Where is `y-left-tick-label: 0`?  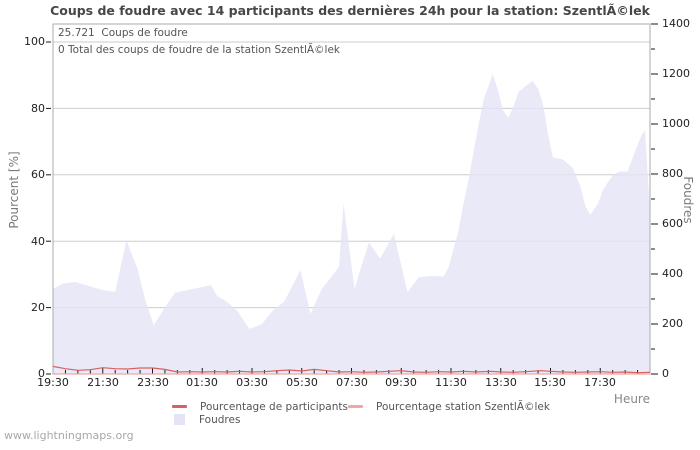 y-left-tick-label: 0 is located at coordinates (41, 373).